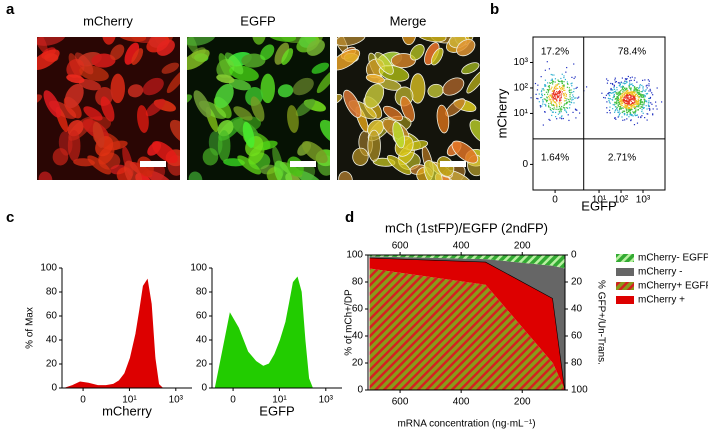  I want to click on x-tick-label: 10³, so click(643, 200).